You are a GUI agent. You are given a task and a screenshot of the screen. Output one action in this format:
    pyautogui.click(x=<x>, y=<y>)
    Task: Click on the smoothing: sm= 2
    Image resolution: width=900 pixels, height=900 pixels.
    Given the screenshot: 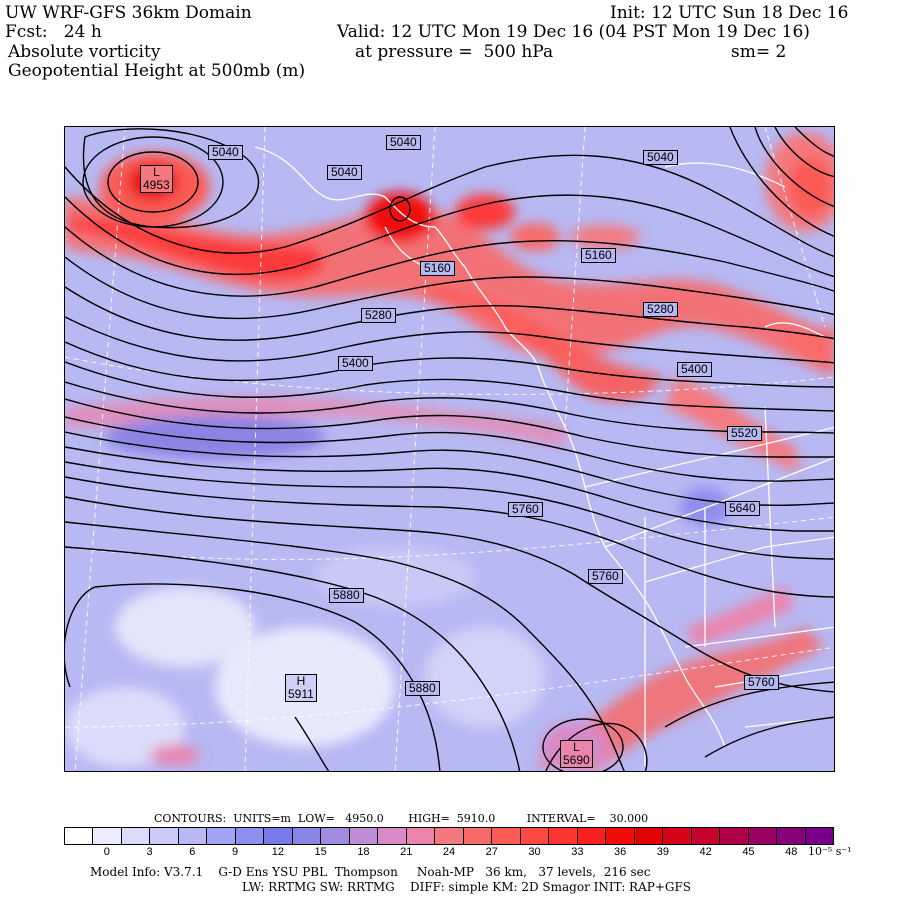 What is the action you would take?
    pyautogui.click(x=759, y=52)
    